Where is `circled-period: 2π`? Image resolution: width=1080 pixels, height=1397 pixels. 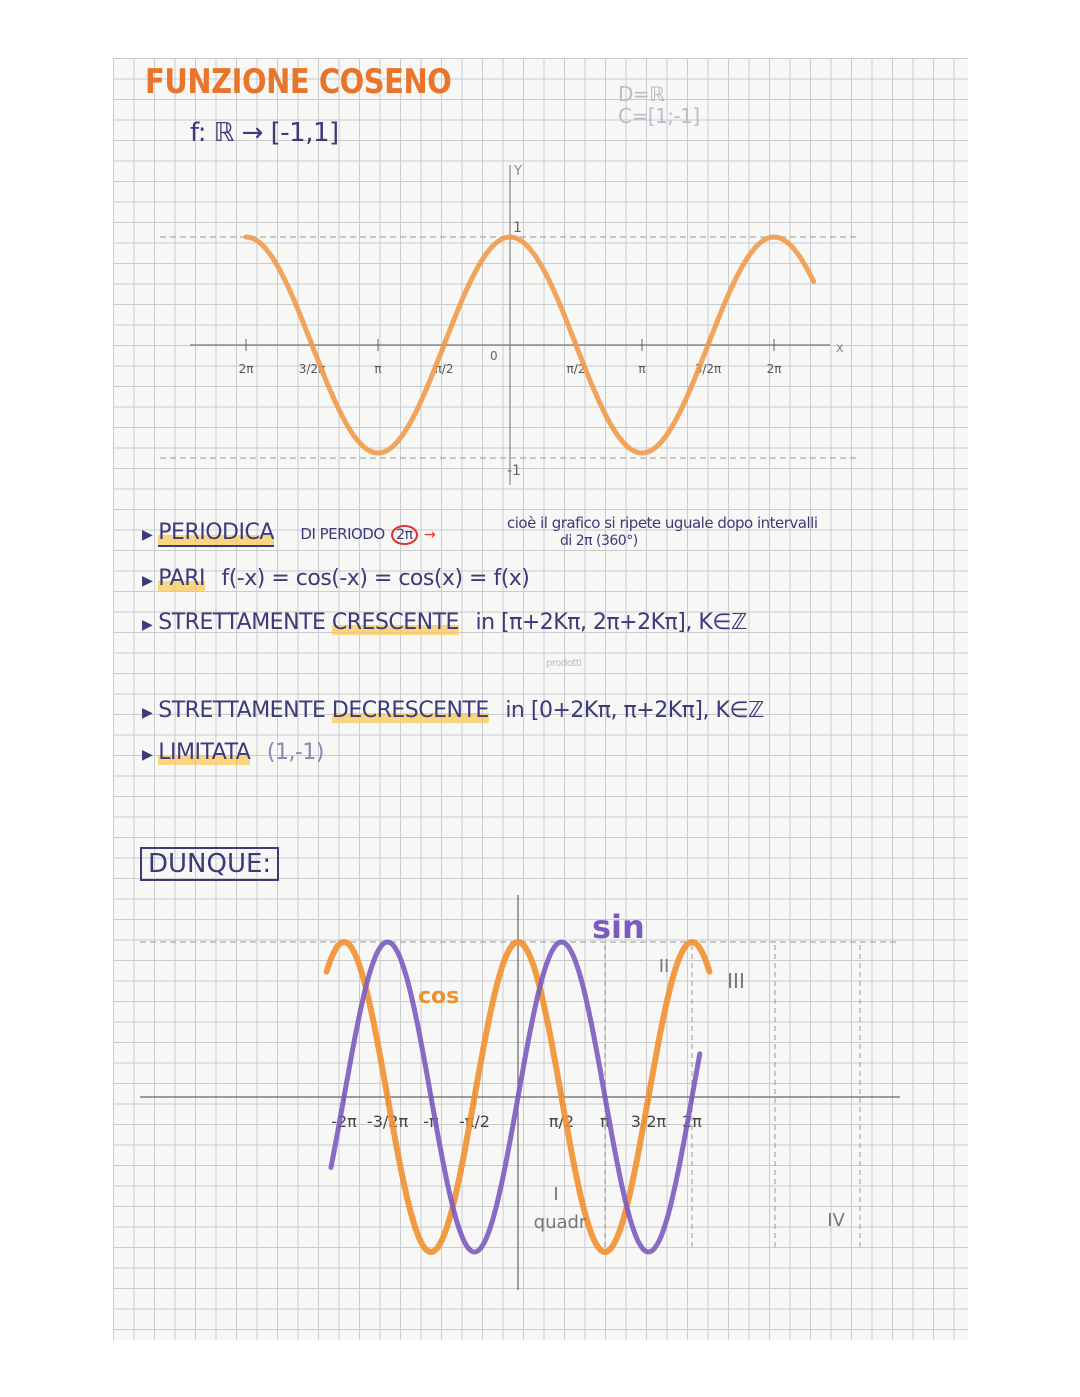
circled-period: 2π is located at coordinates (404, 535).